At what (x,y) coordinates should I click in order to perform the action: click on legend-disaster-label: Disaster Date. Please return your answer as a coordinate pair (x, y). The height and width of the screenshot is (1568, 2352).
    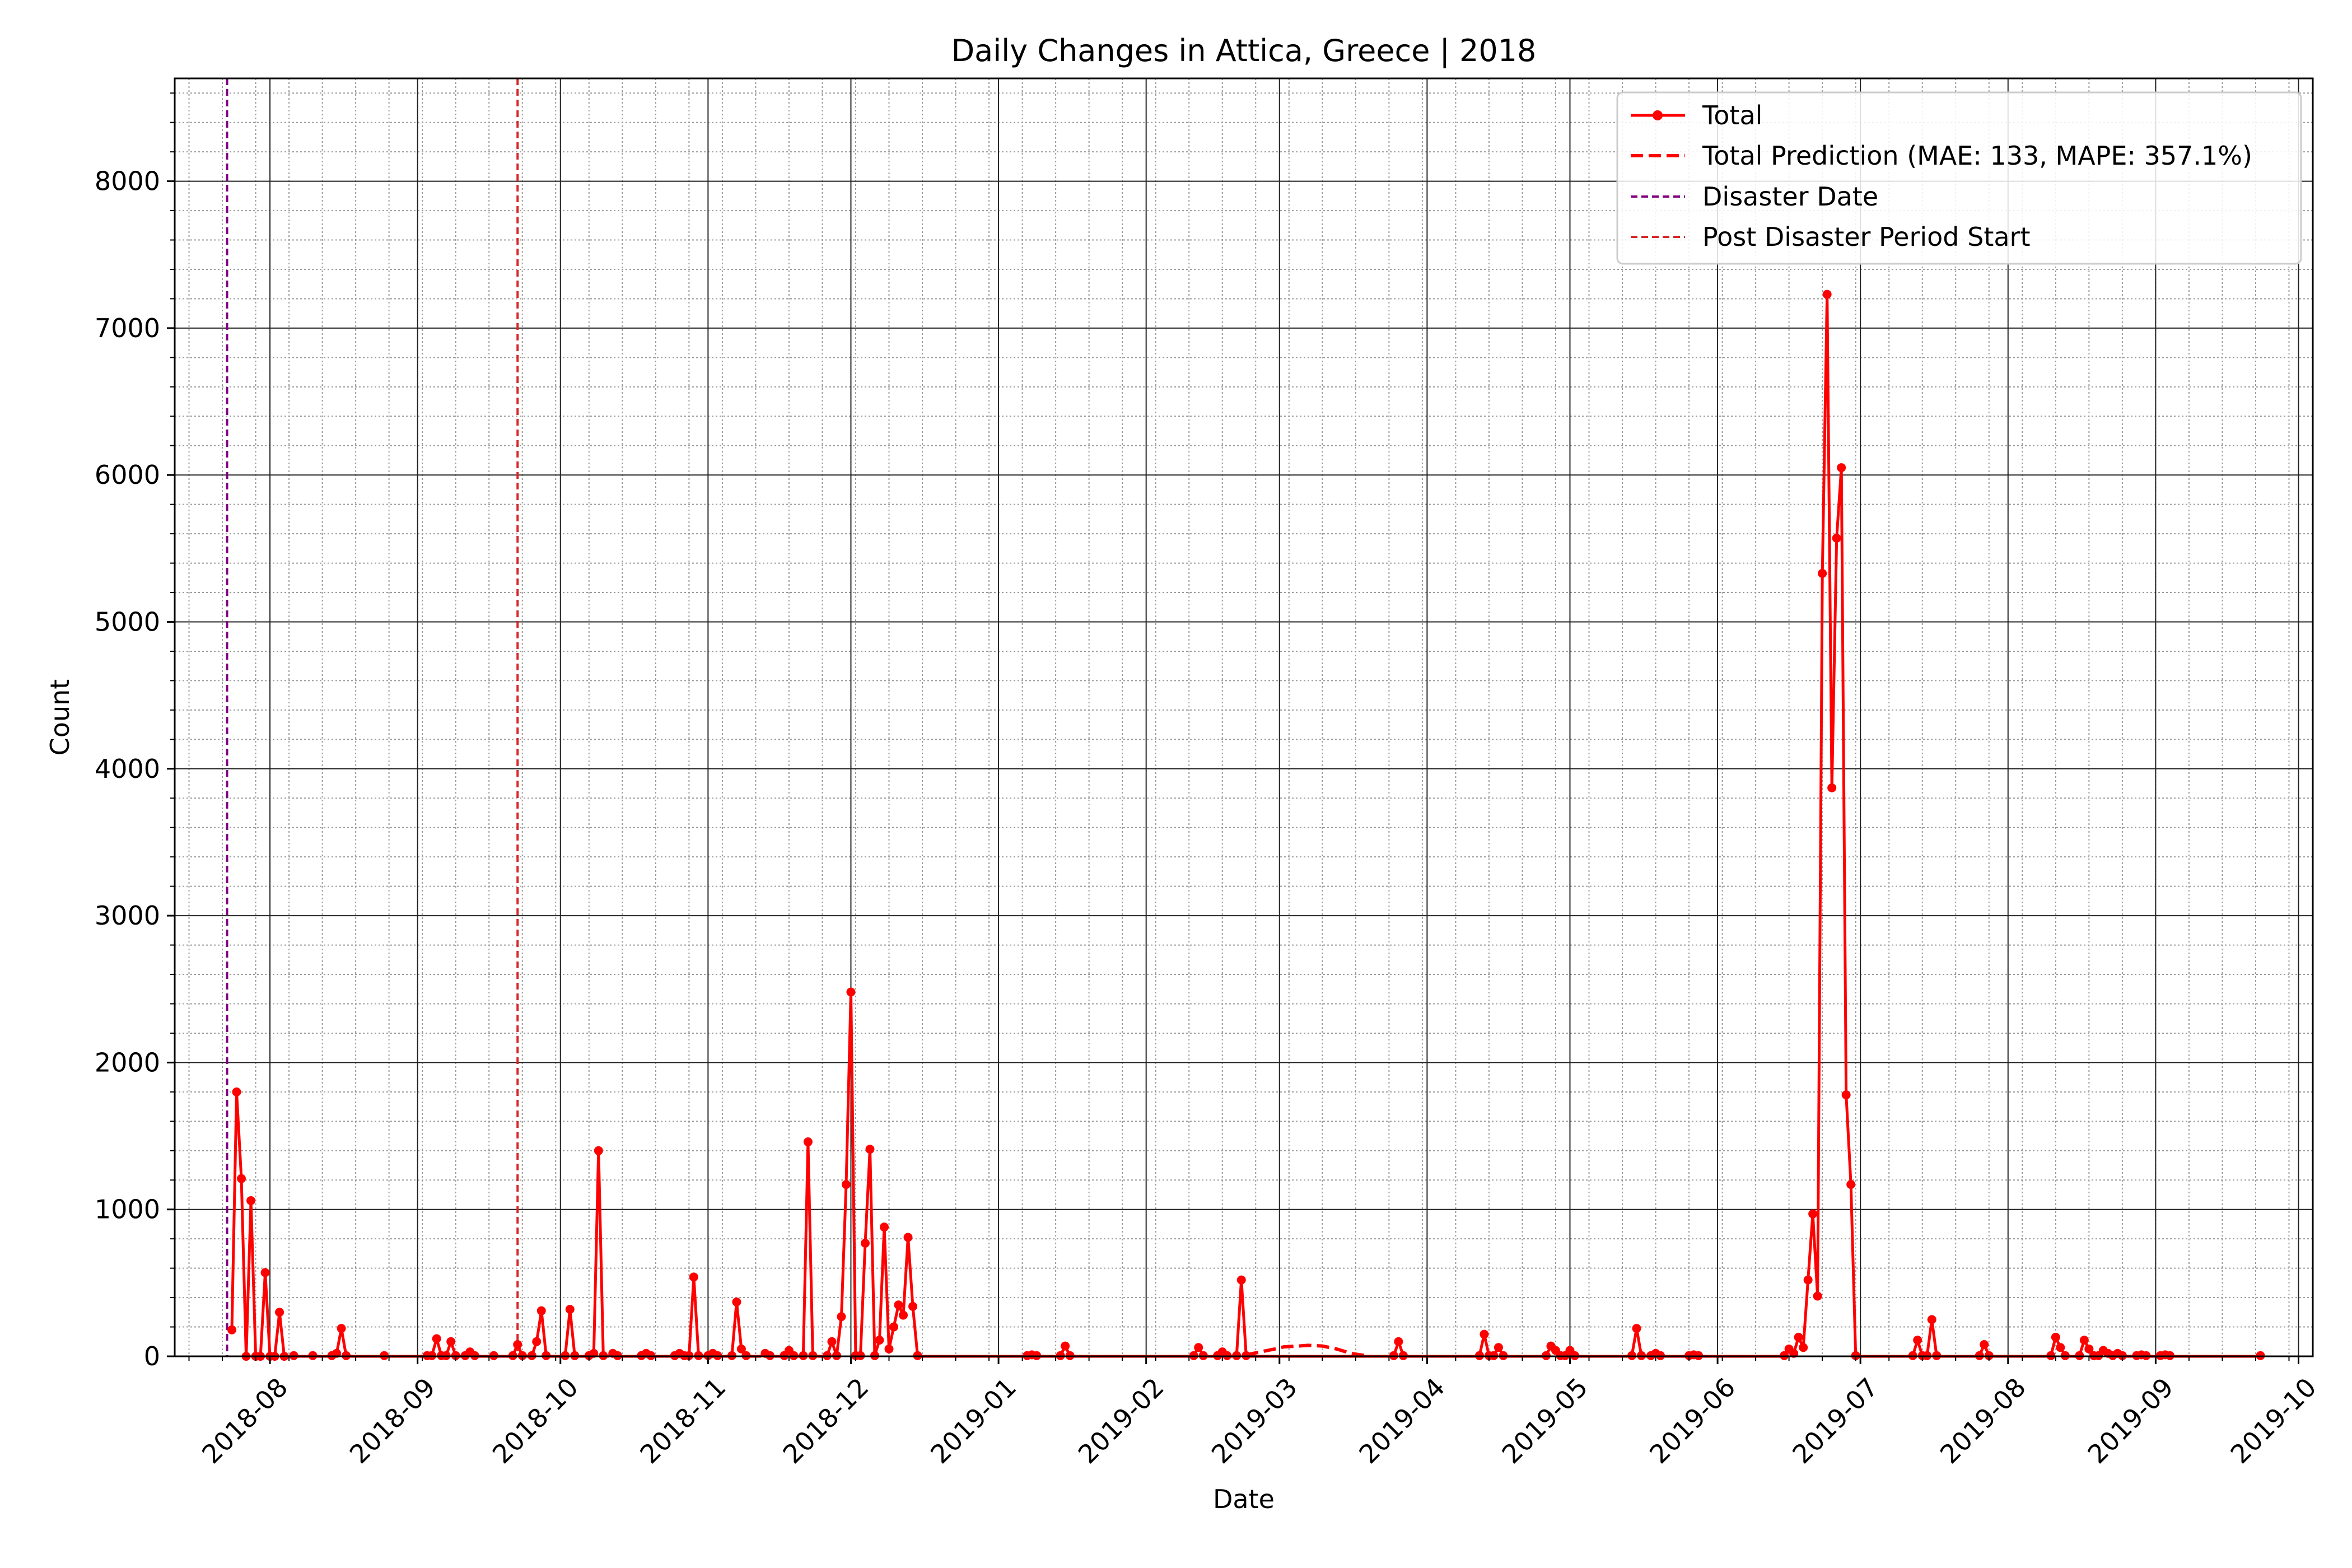
    Looking at the image, I should click on (1790, 197).